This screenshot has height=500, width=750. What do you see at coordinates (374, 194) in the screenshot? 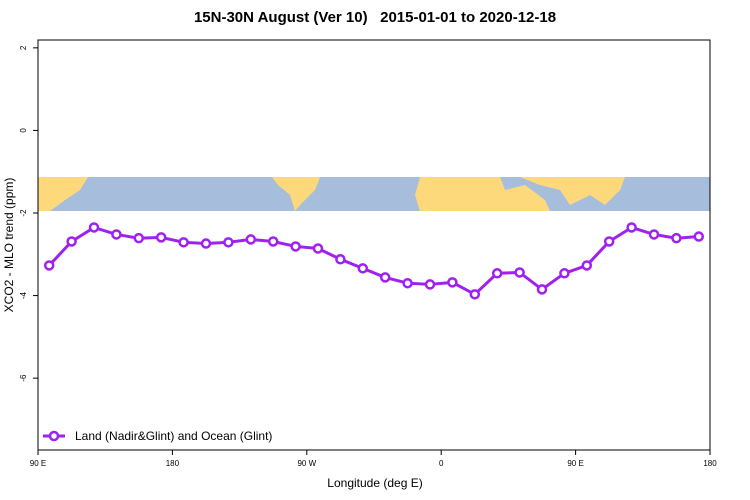
I see `map-strip` at bounding box center [374, 194].